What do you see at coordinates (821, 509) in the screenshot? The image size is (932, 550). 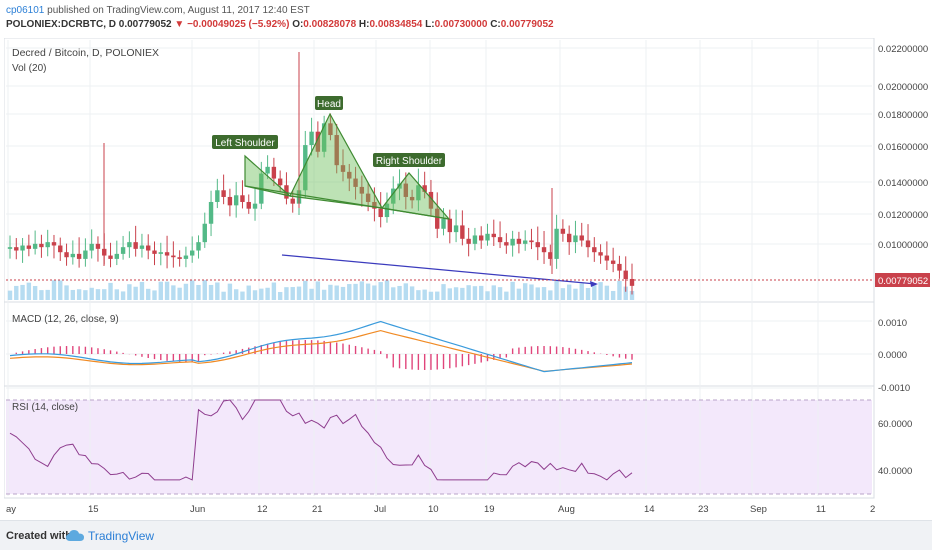 I see `x-tick-label: 11` at bounding box center [821, 509].